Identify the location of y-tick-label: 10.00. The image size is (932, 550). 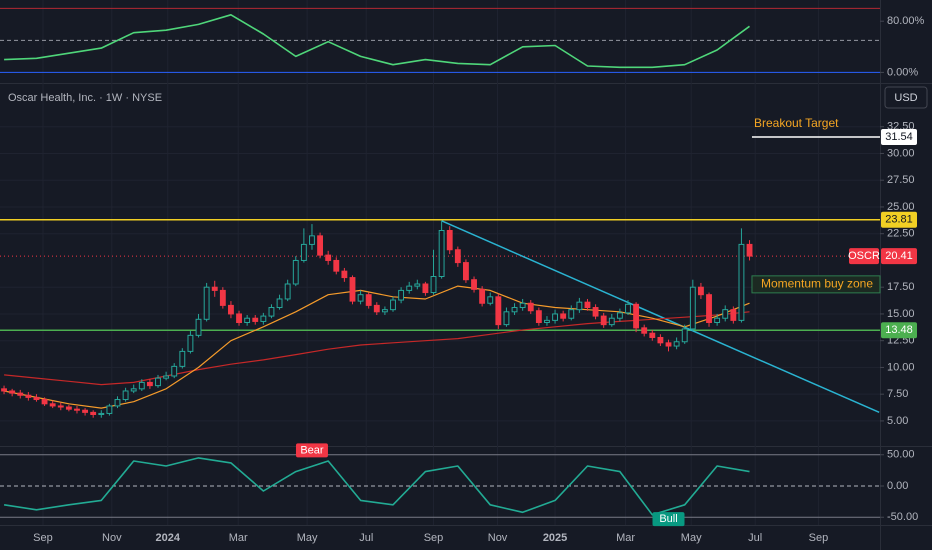
(901, 367).